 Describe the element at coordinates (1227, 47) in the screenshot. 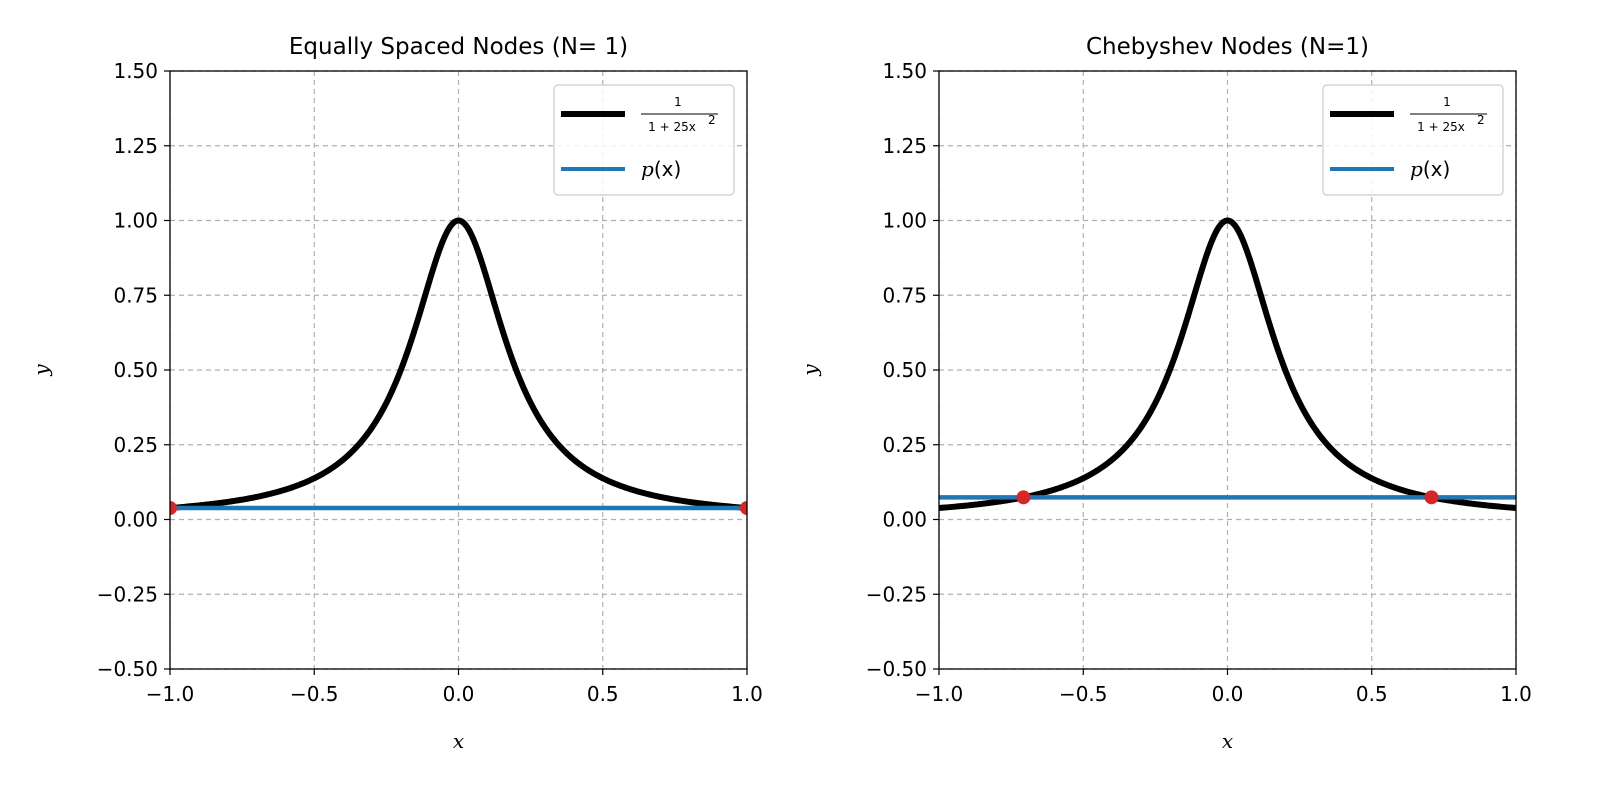

I see `chart-title: Chebyshev Nodes (N=1)` at that location.